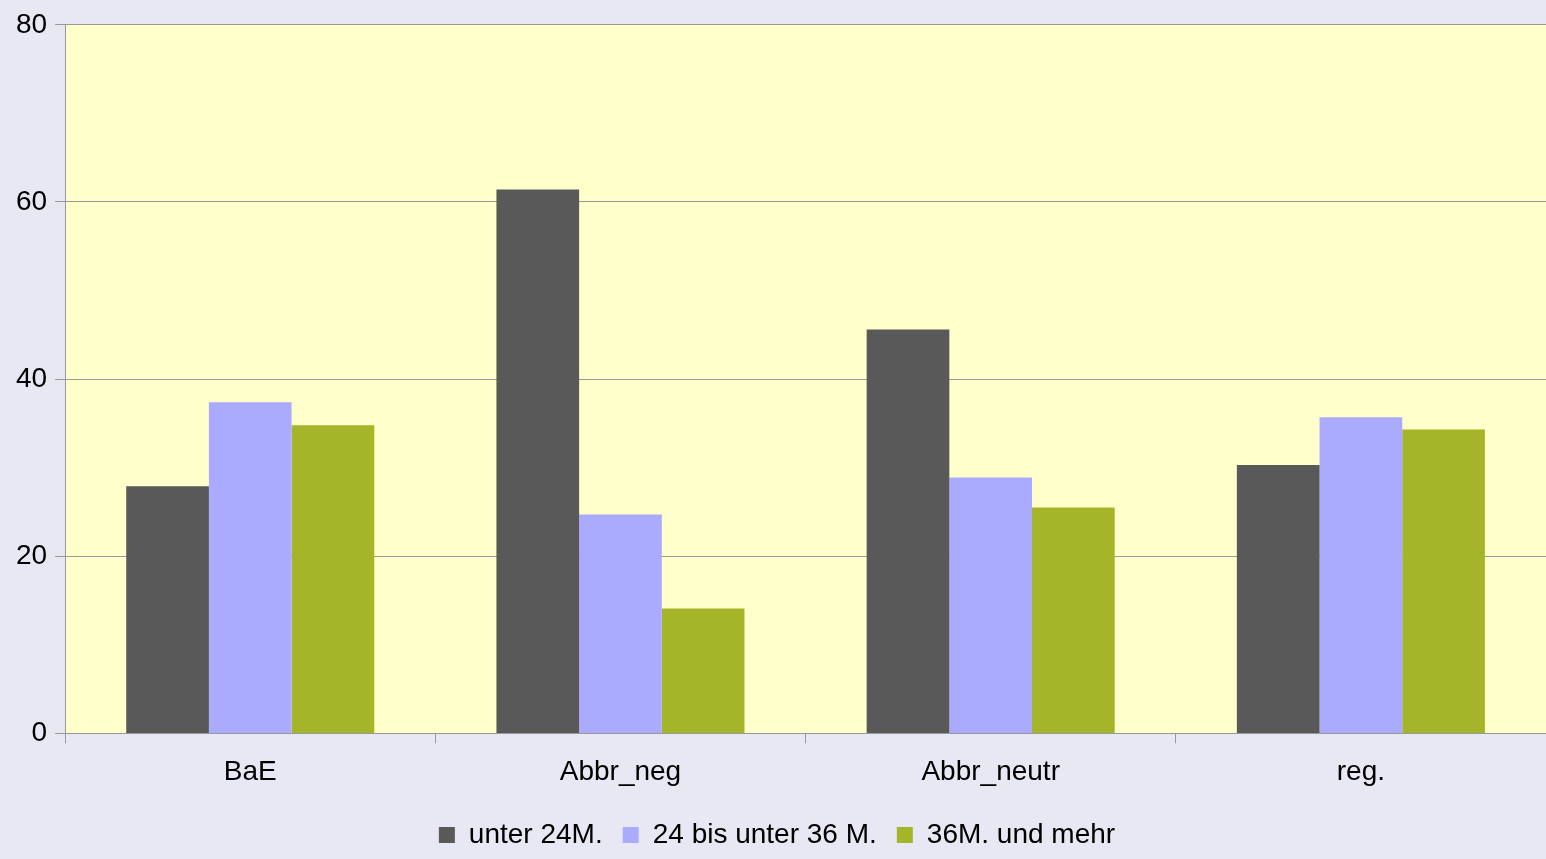 This screenshot has height=859, width=1546. I want to click on y-tick-label: 60, so click(31, 200).